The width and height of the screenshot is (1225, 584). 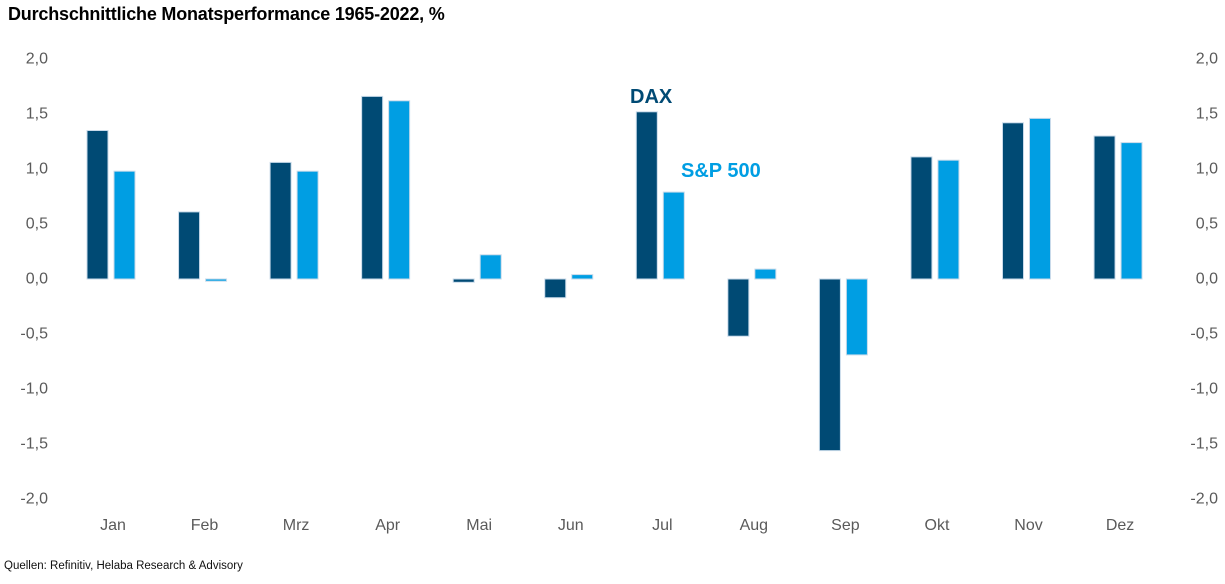 I want to click on bar-sp500-mrz, so click(x=307, y=225).